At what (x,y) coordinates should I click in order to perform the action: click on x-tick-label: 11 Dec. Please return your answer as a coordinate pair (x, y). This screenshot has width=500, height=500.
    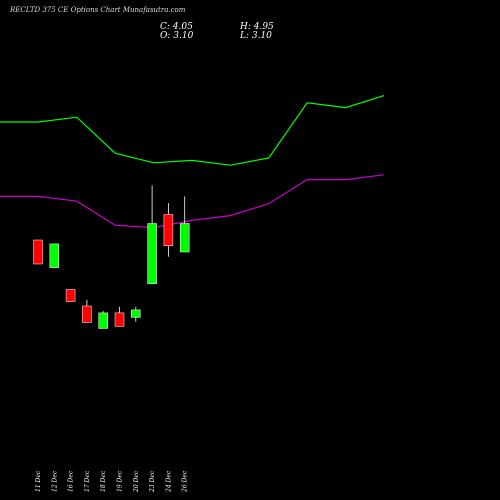
    Looking at the image, I should click on (38, 481).